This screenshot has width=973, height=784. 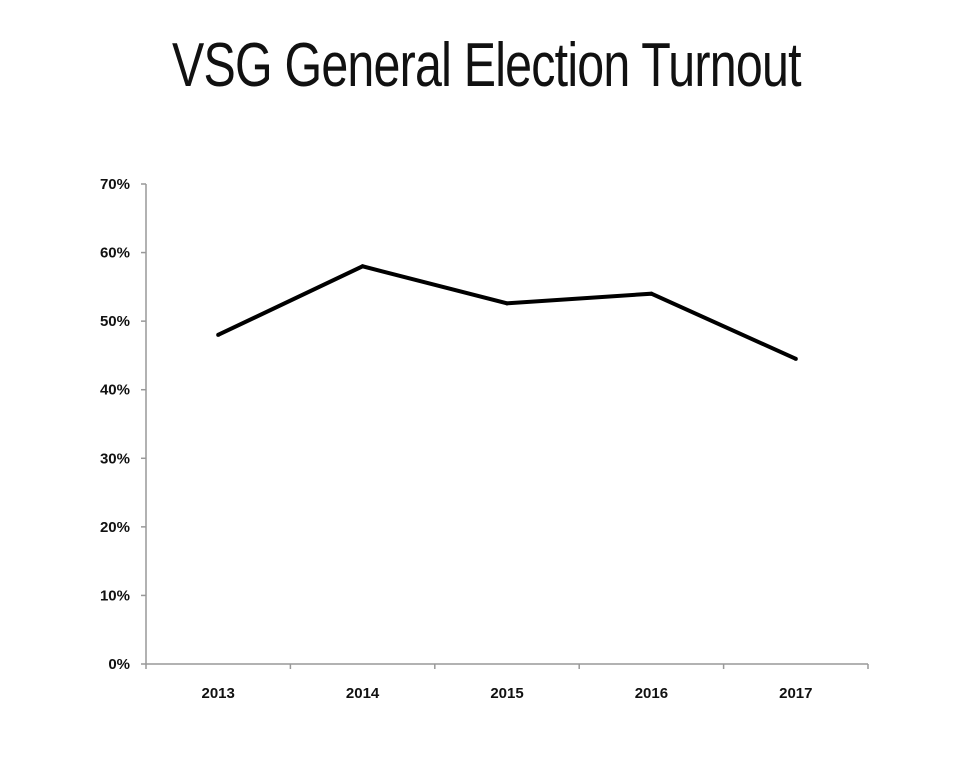 What do you see at coordinates (119, 664) in the screenshot?
I see `y-tick-label: 0%` at bounding box center [119, 664].